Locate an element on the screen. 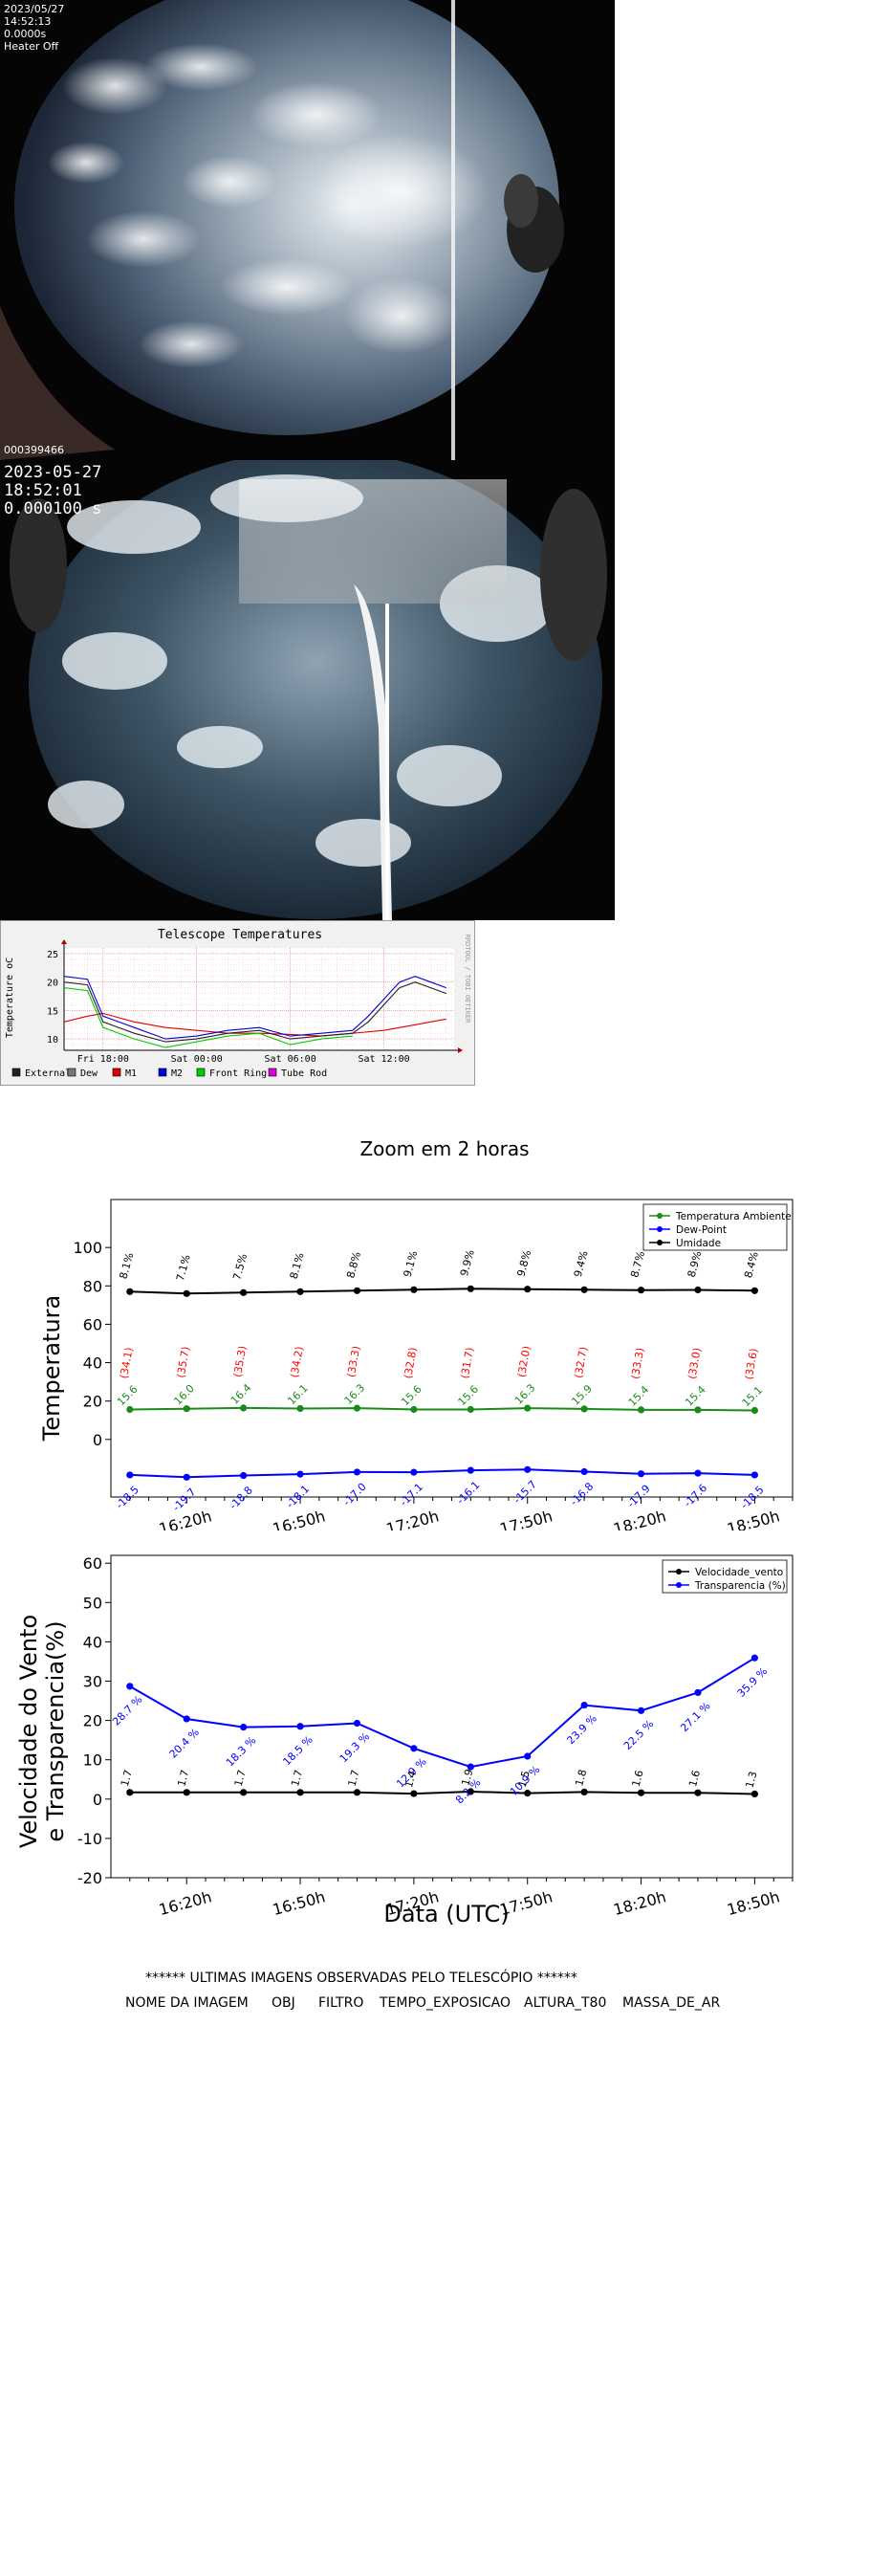 Image resolution: width=870 pixels, height=2576 pixels. zoom-ytick-label: 80 is located at coordinates (92, 1286).